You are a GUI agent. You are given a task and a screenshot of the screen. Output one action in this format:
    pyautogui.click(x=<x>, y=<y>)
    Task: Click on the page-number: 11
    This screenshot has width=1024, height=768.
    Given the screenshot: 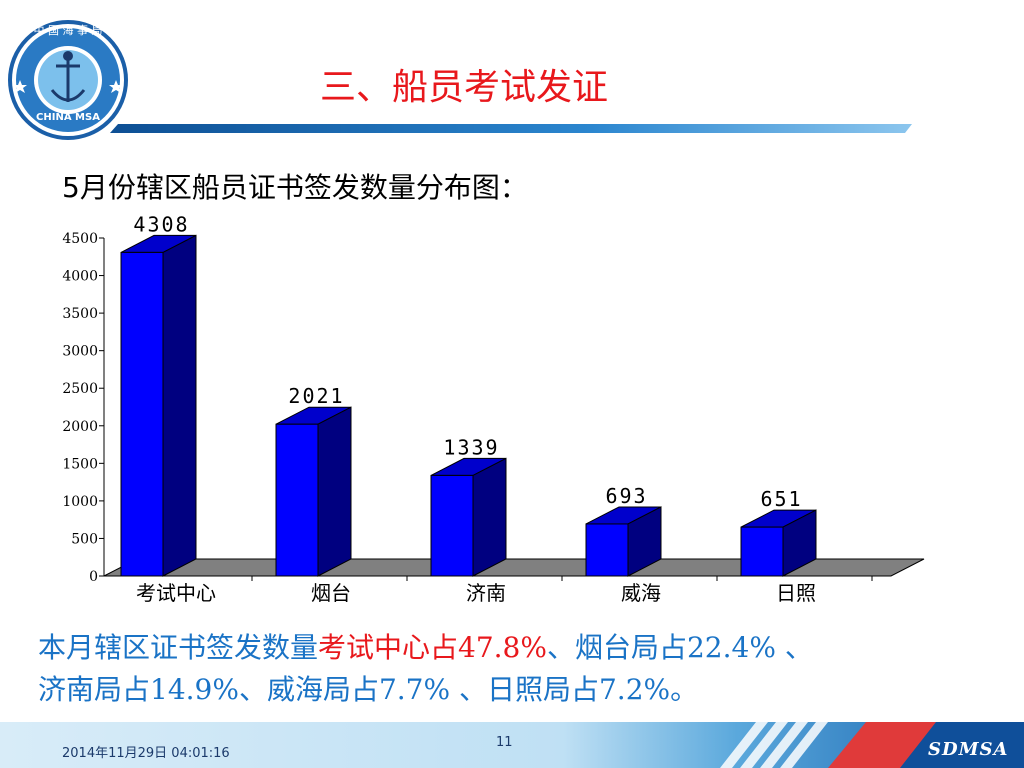 What is the action you would take?
    pyautogui.click(x=504, y=742)
    